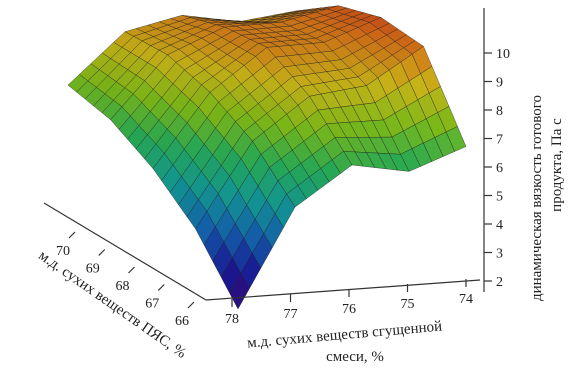  What do you see at coordinates (152, 304) in the screenshot?
I see `y-axis-tick-label: 67` at bounding box center [152, 304].